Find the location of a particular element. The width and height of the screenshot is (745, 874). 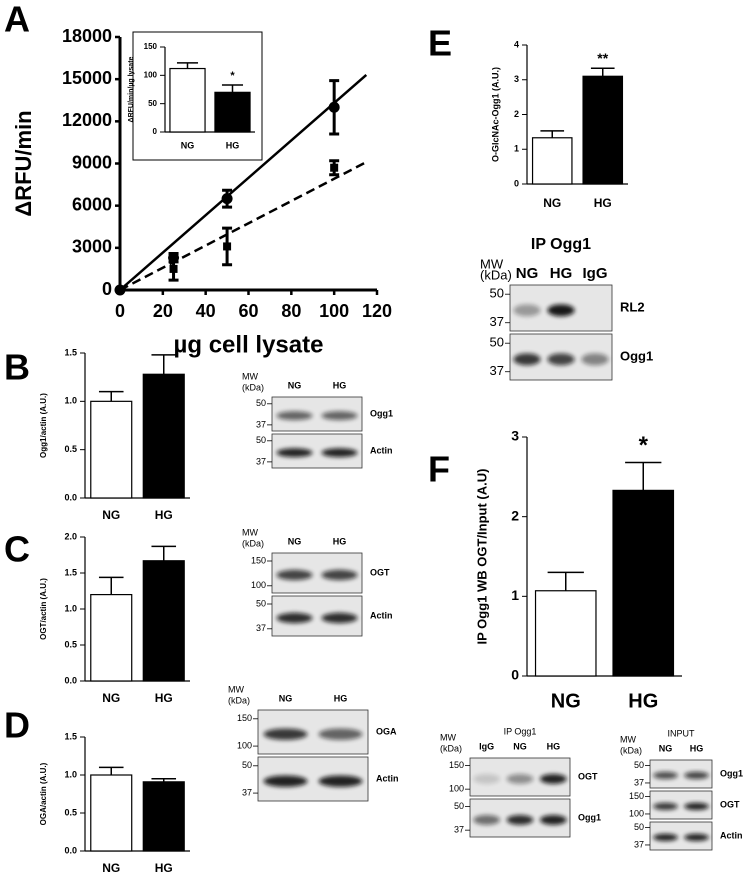

significance: ** is located at coordinates (602, 58).